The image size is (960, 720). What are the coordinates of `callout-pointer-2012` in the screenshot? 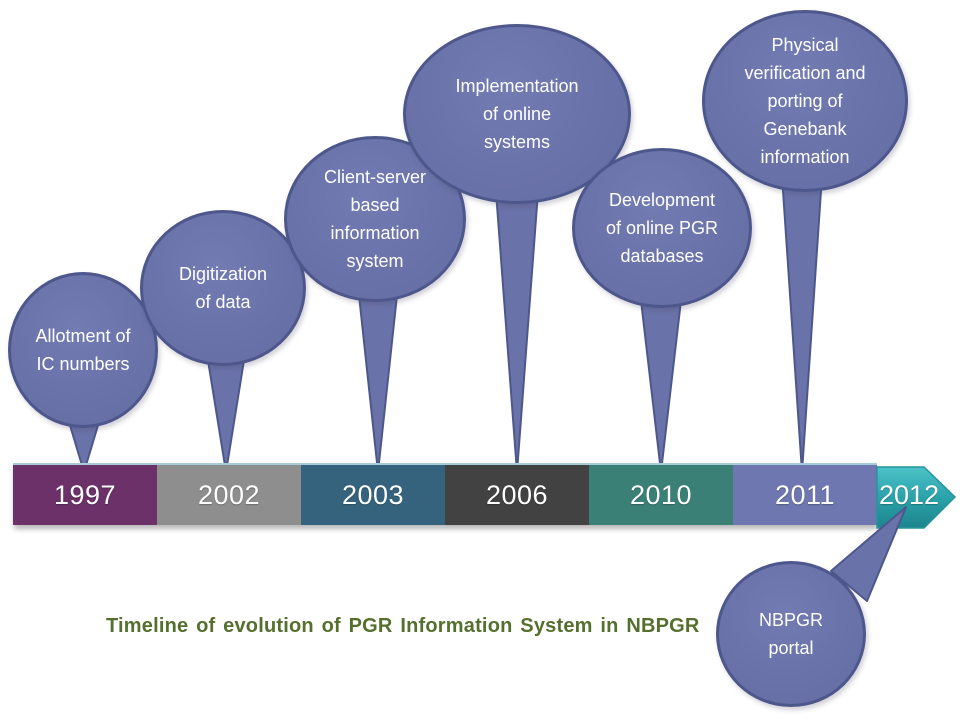 It's located at (868, 554).